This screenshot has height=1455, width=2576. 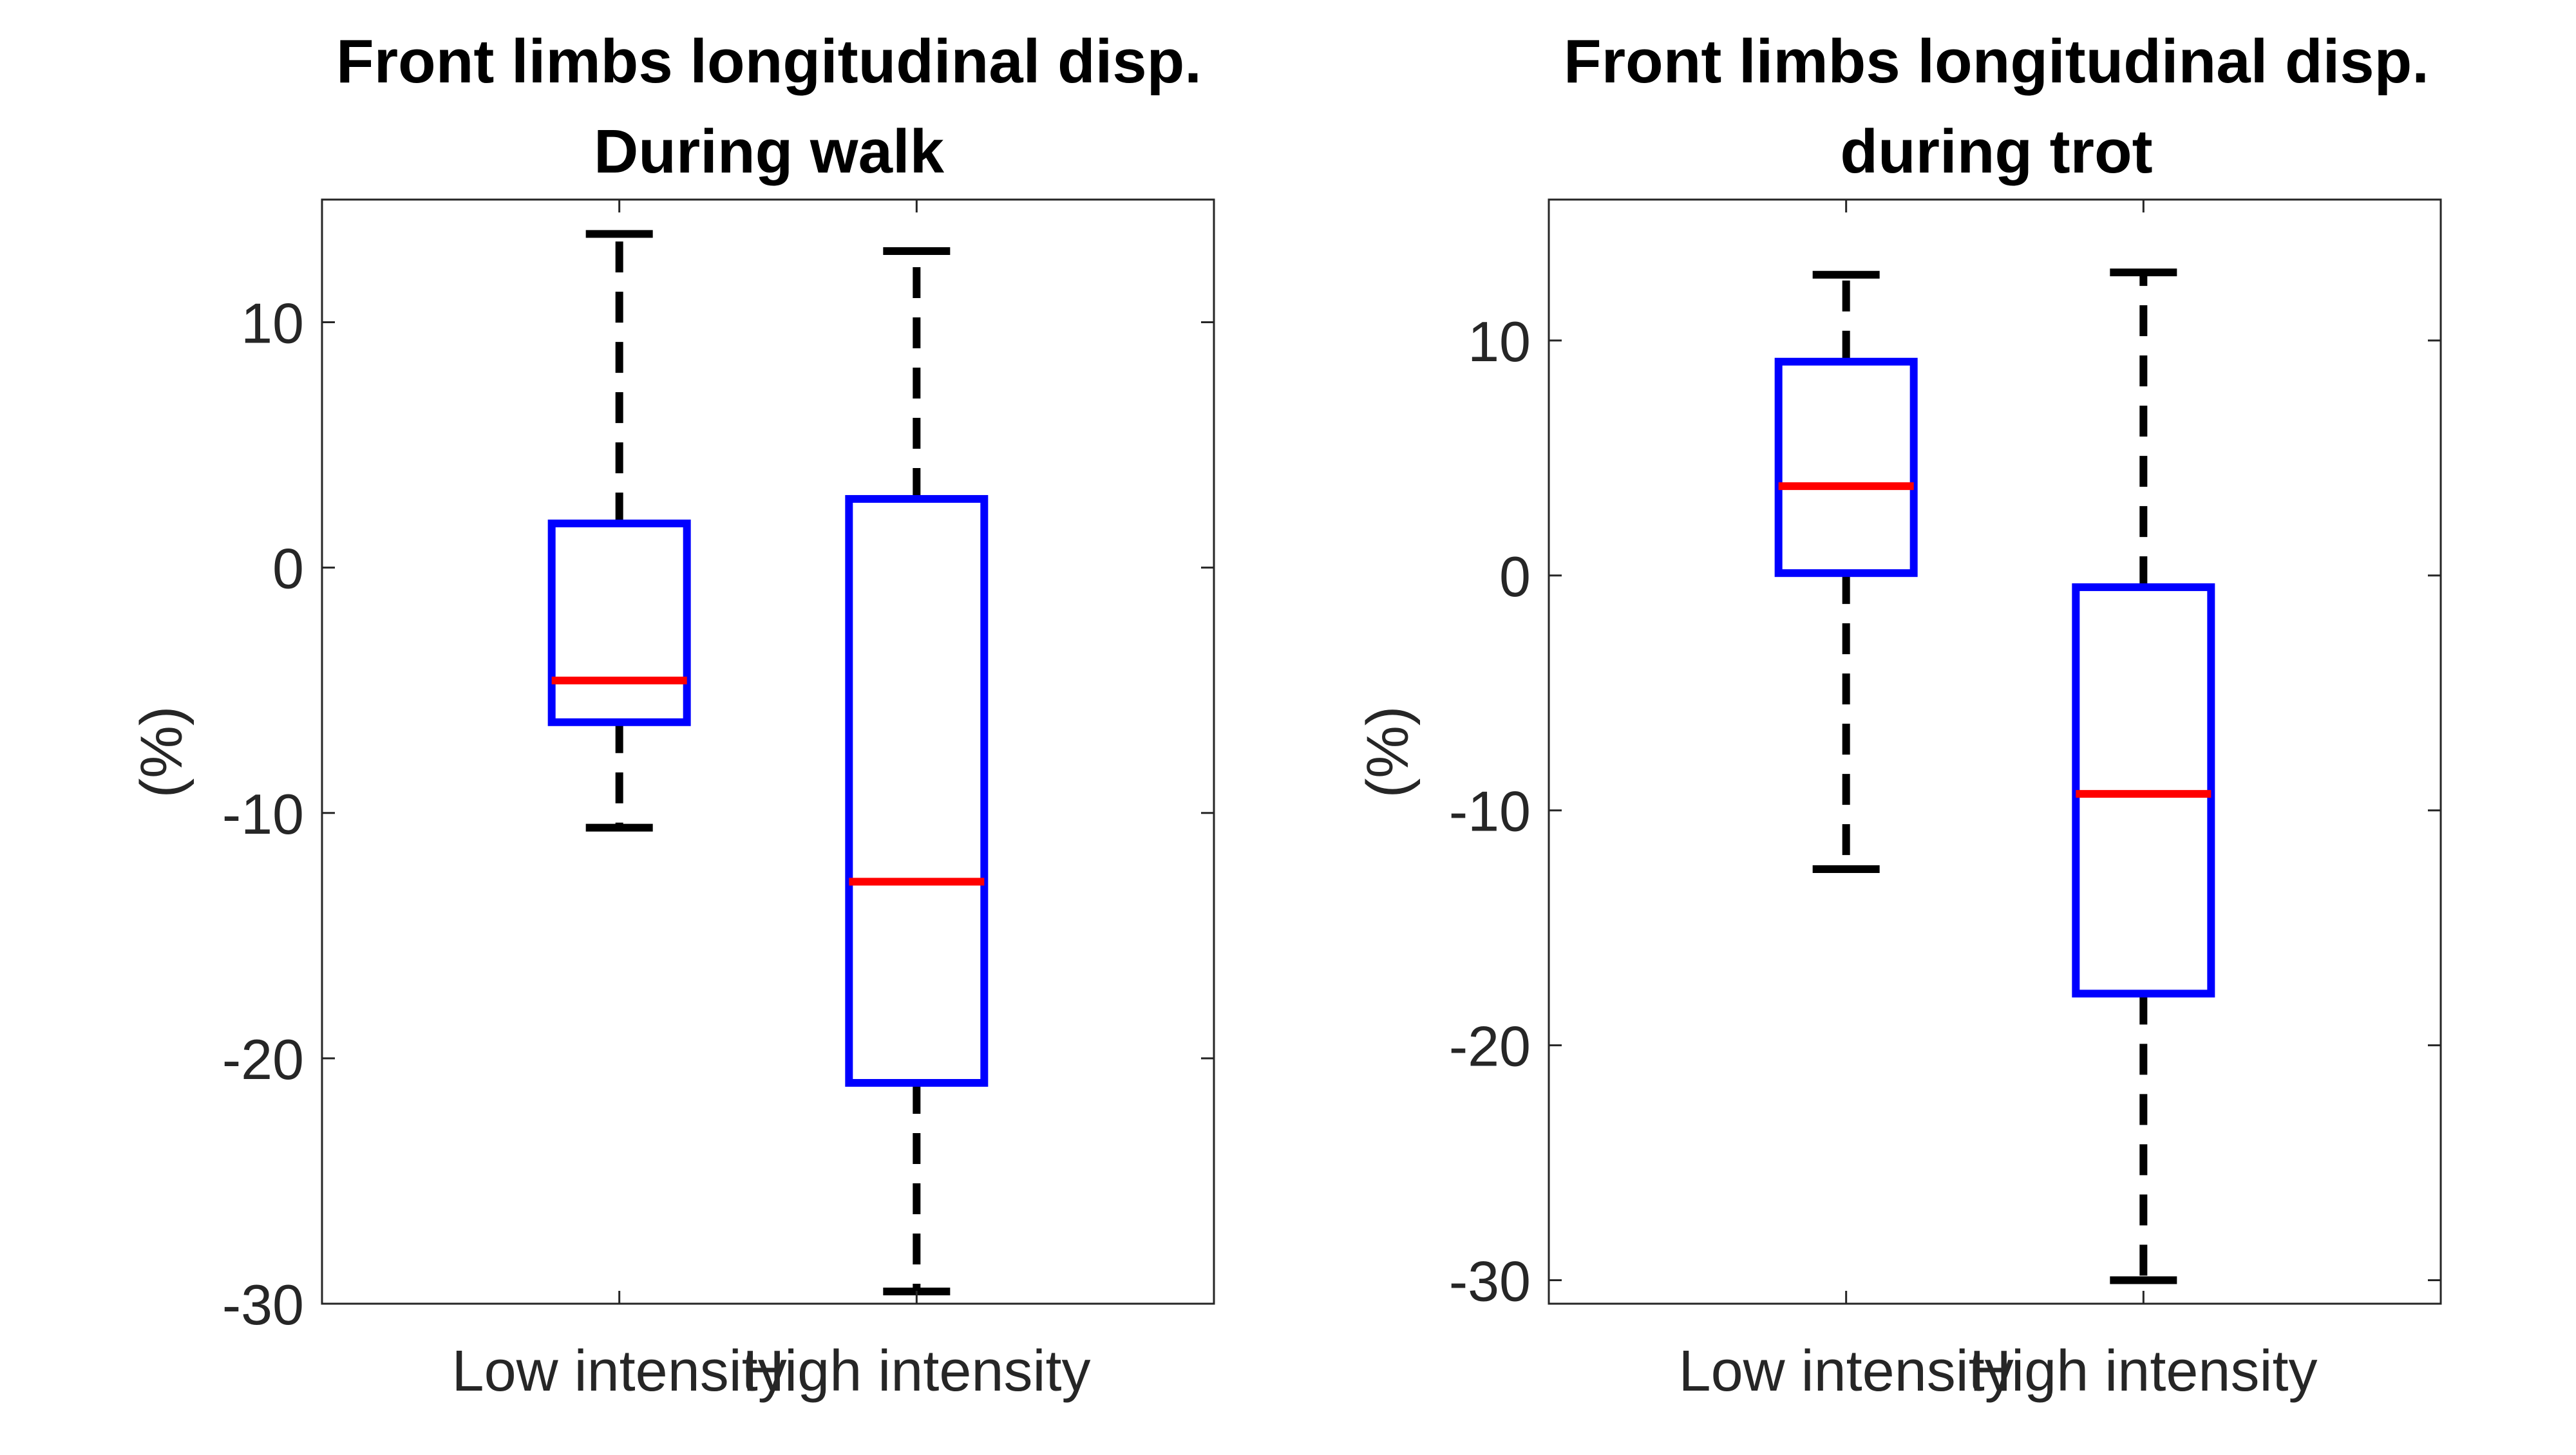 I want to click on chart-title-line-2: During walk, so click(x=770, y=151).